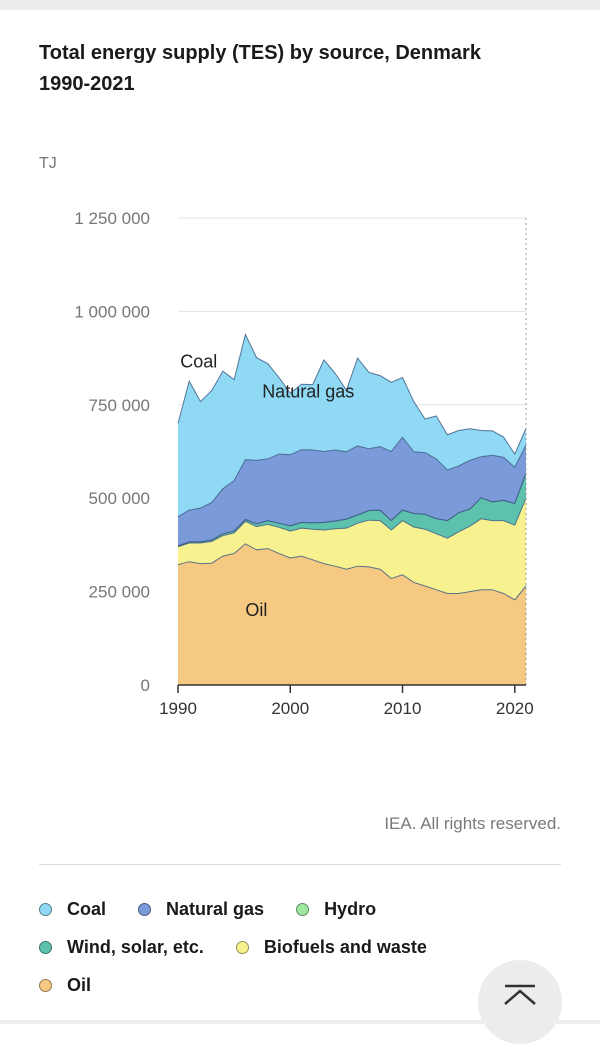 This screenshot has width=600, height=1044. I want to click on y-tick-label: 750 000, so click(119, 405).